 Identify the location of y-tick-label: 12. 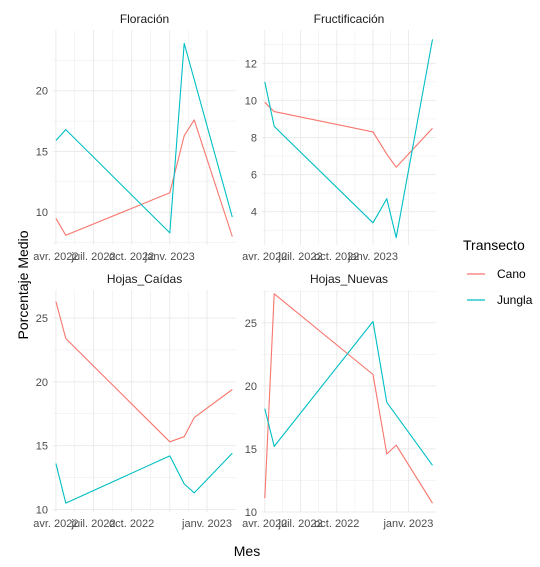
(251, 64).